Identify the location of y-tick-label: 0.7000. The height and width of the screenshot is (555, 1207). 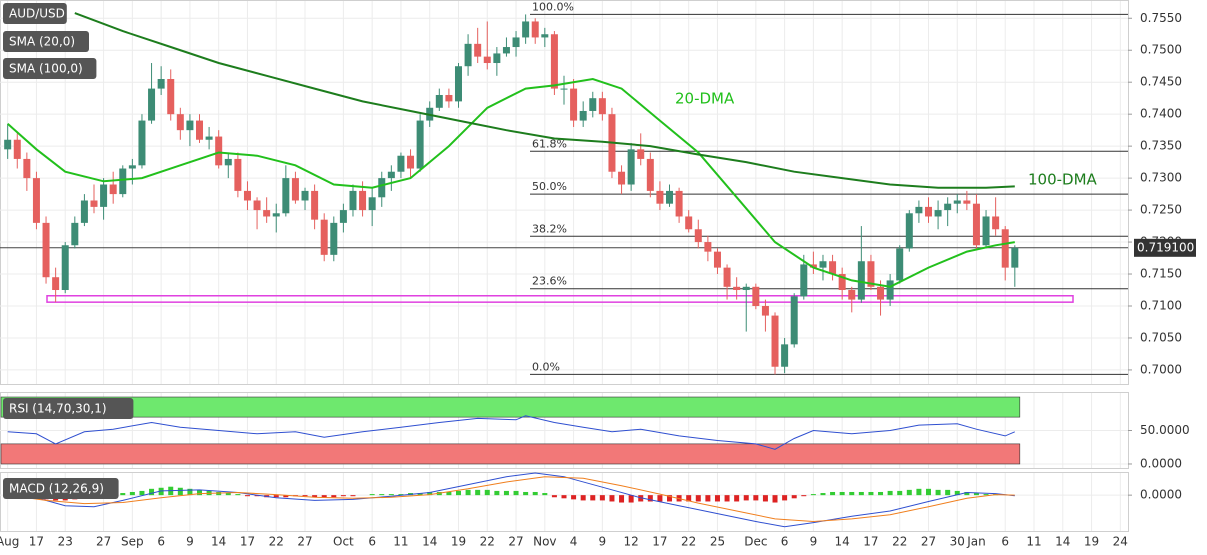
(1161, 369).